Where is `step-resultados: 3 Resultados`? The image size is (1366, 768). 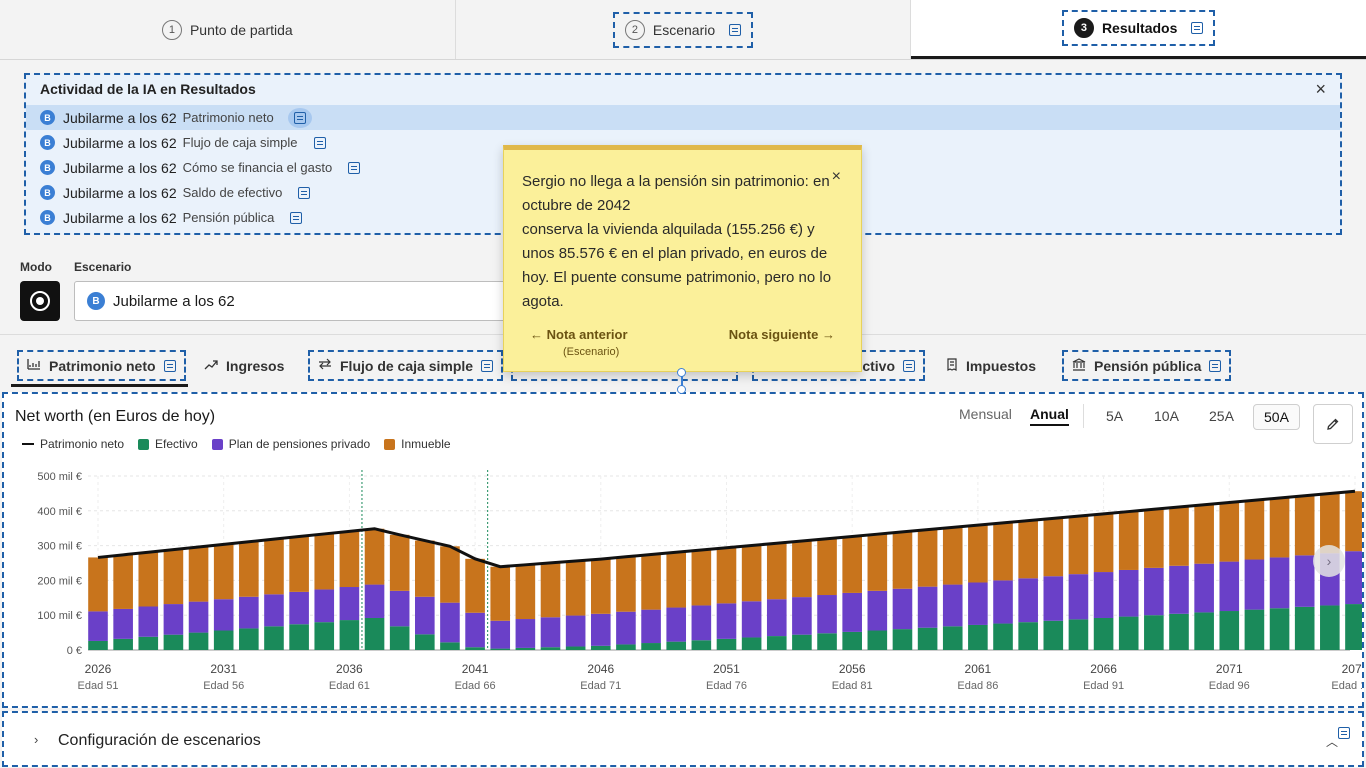
step-resultados: 3 Resultados is located at coordinates (1138, 29).